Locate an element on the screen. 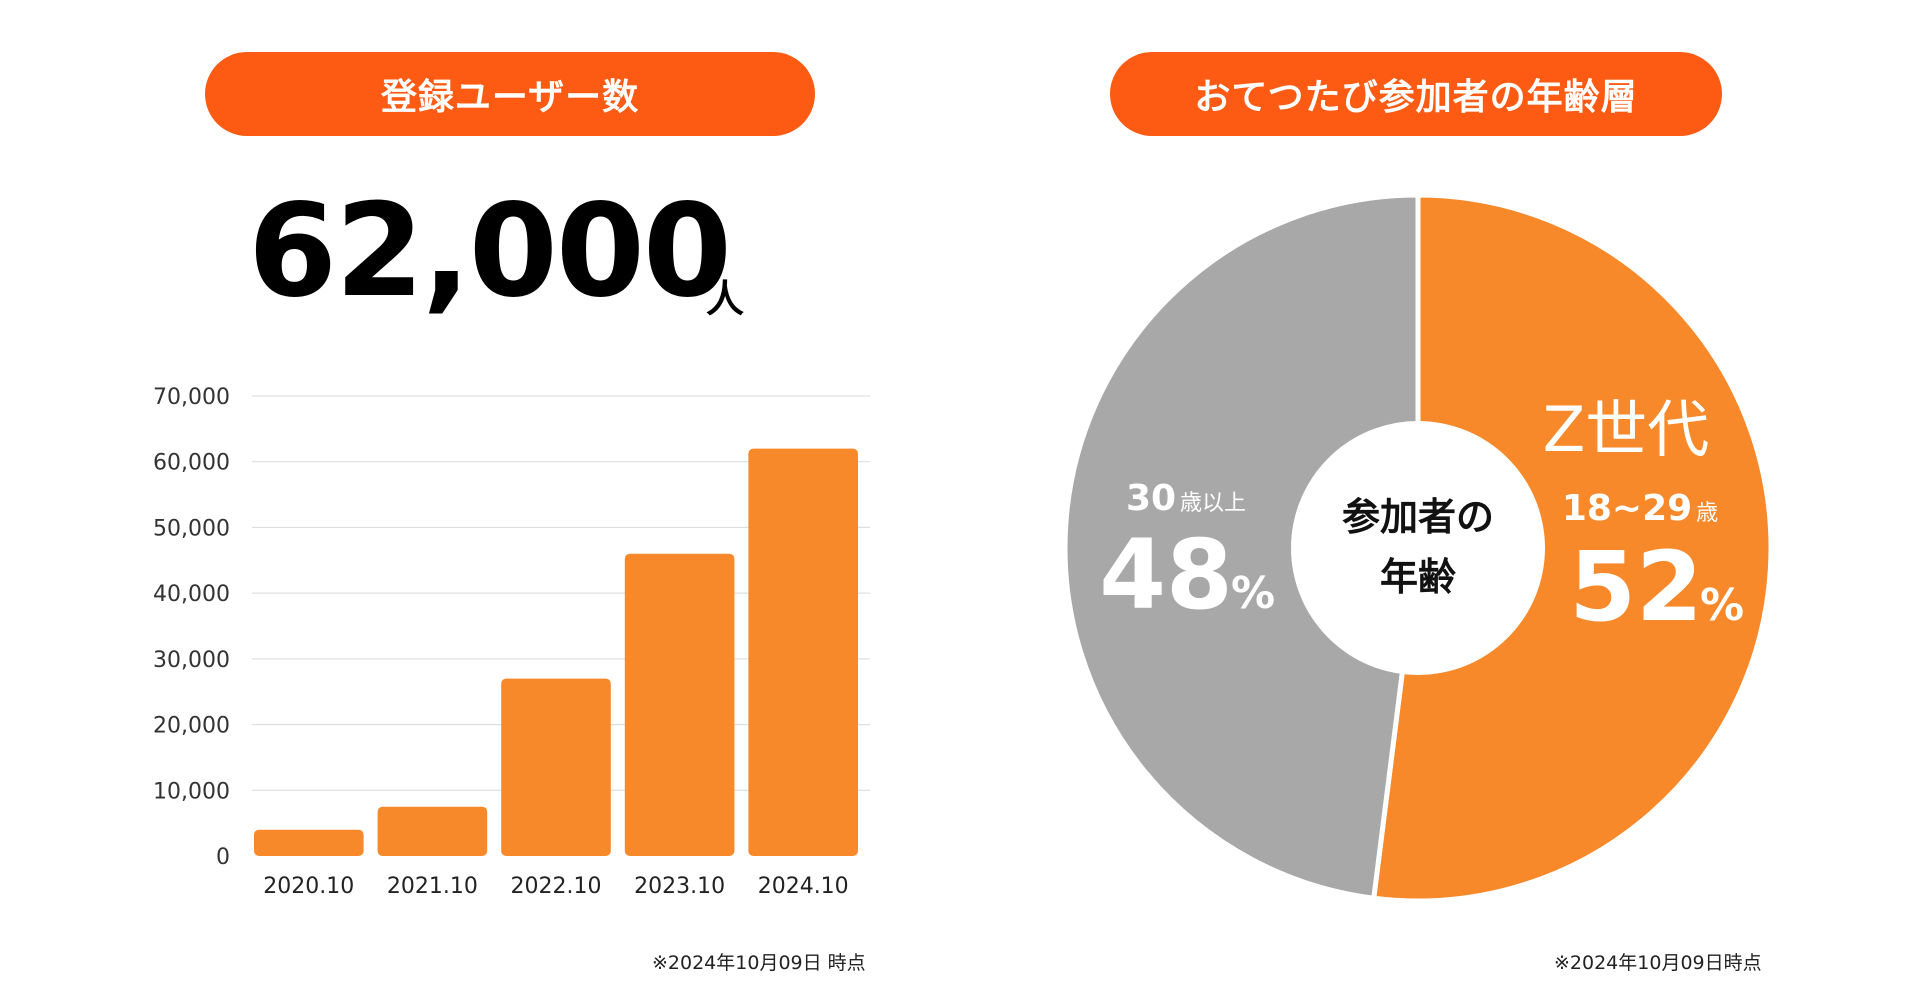 The width and height of the screenshot is (1910, 1000). total-users-number: 62,000 is located at coordinates (490, 251).